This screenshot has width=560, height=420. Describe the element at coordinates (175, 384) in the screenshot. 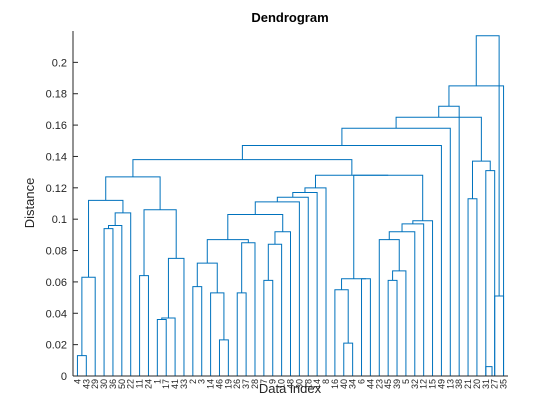

I see `leaf-label: 41` at that location.